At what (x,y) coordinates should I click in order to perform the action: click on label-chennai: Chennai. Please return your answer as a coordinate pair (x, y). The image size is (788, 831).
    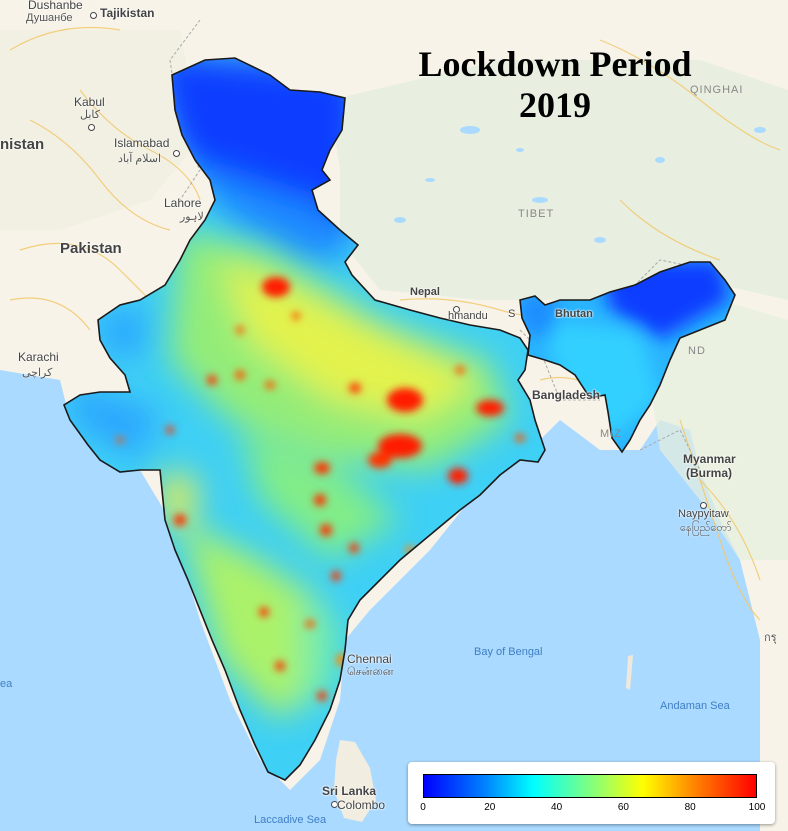
    Looking at the image, I should click on (369, 659).